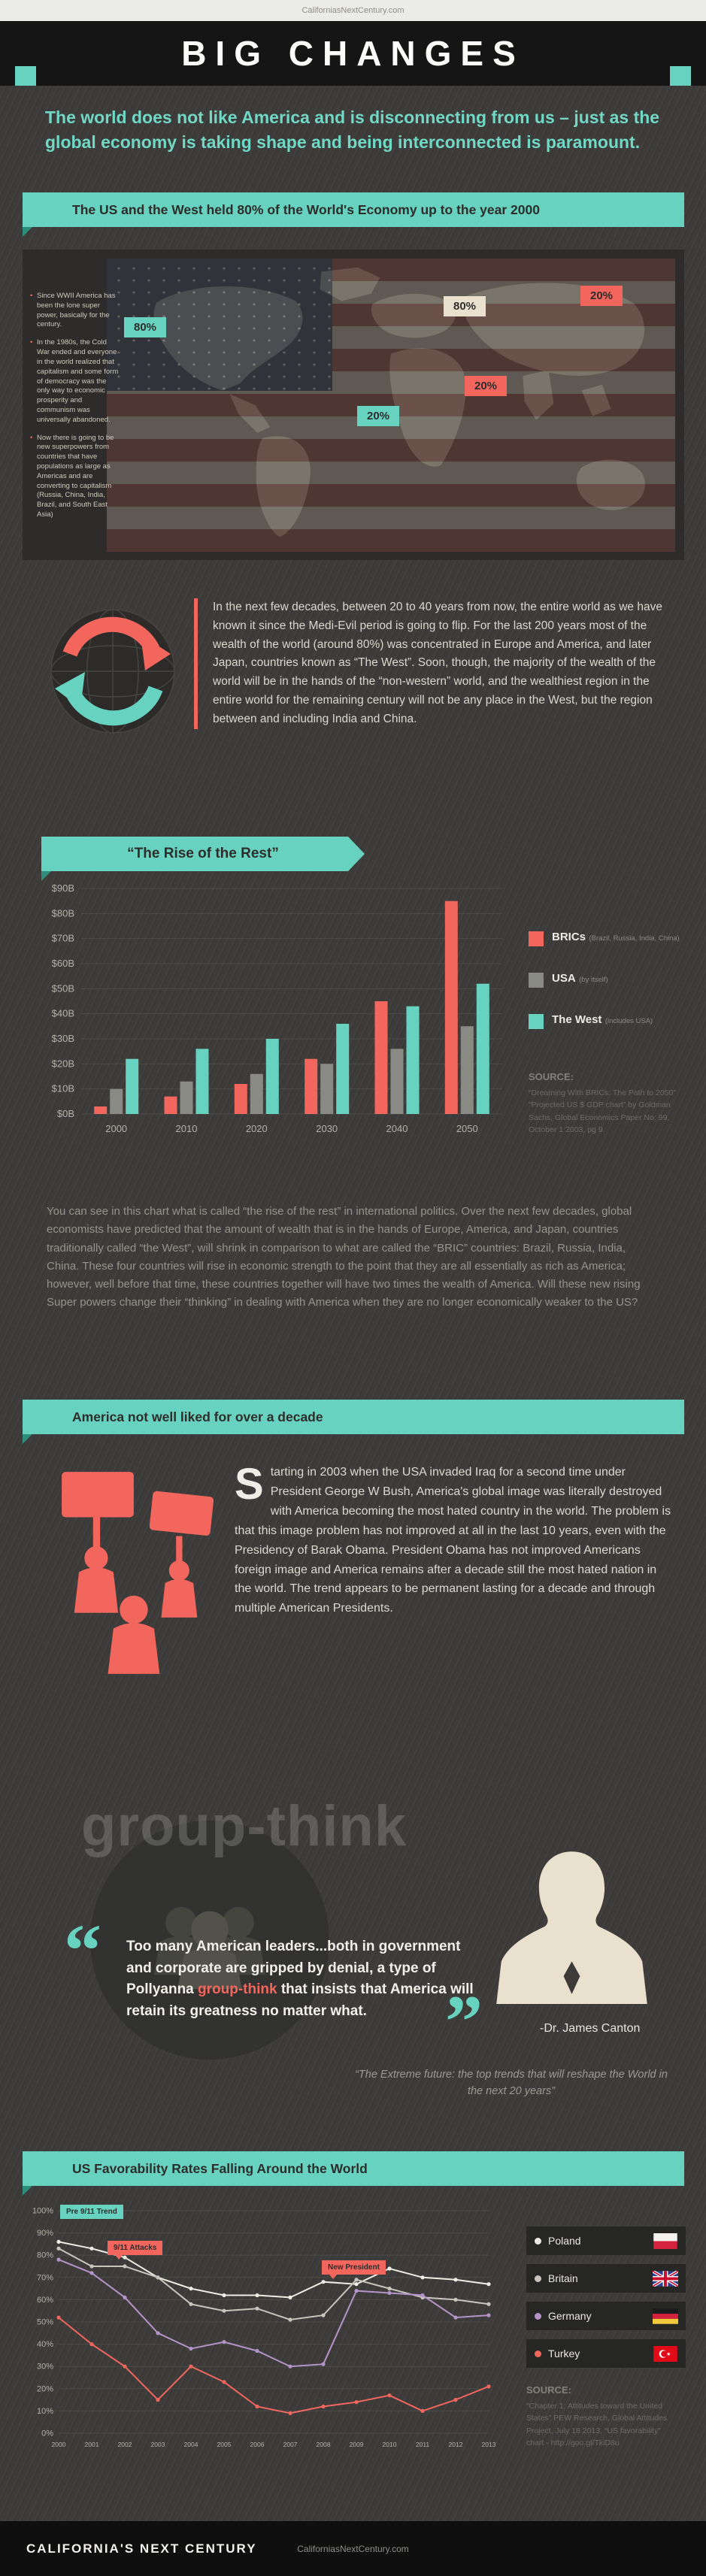 This screenshot has height=2576, width=706. I want to click on bar-brics-2030, so click(312, 1086).